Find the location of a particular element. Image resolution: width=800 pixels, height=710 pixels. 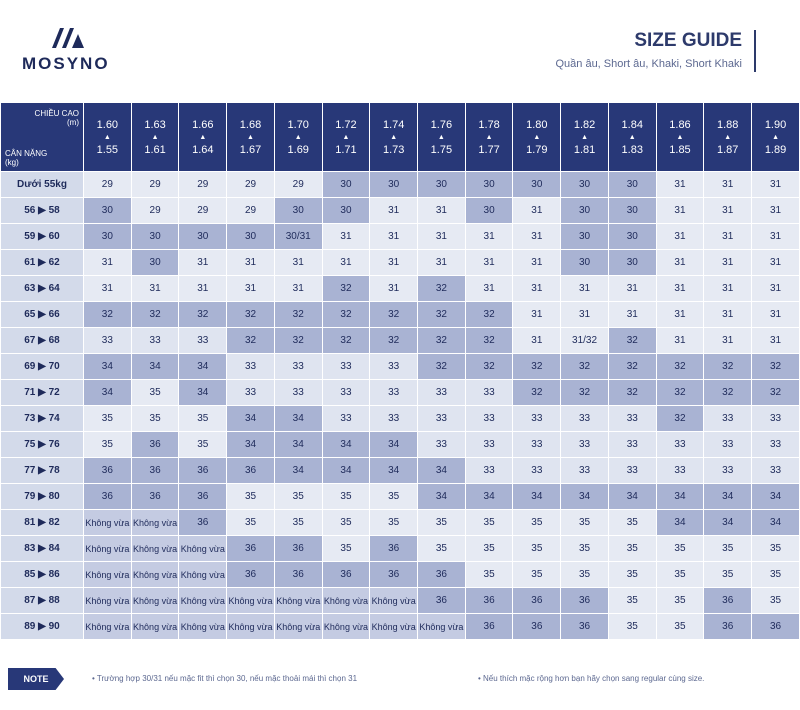

height-header: 1.88 ▲ 1.87 is located at coordinates (728, 137).